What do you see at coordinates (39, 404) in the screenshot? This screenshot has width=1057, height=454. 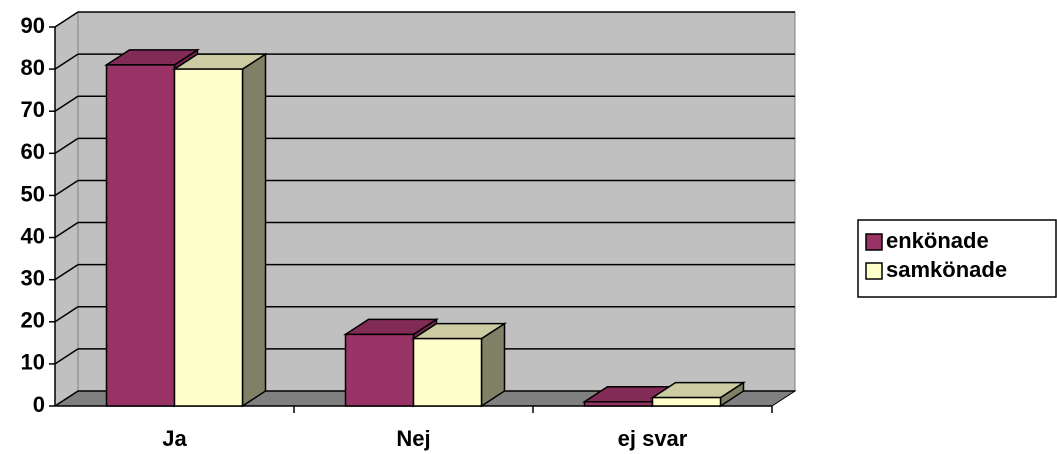 I see `y-tick-label: 0` at bounding box center [39, 404].